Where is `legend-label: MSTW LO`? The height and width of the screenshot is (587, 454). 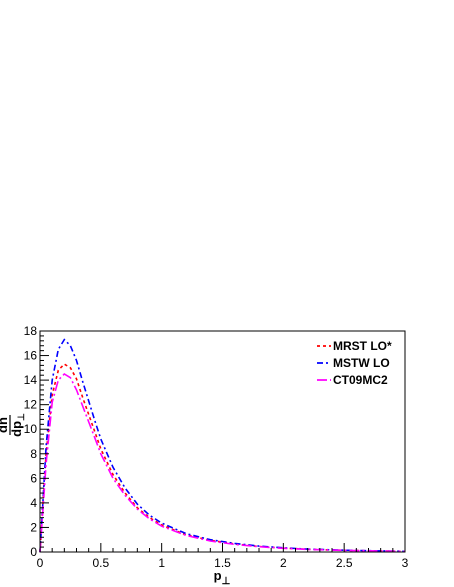
legend-label: MSTW LO is located at coordinates (361, 363).